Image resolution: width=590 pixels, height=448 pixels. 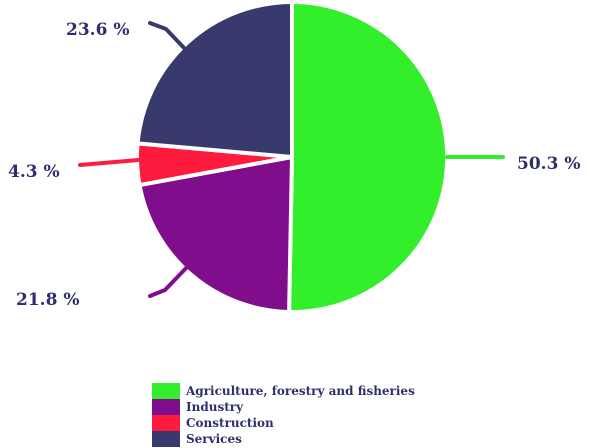 What do you see at coordinates (168, 36) in the screenshot?
I see `leader-line-services` at bounding box center [168, 36].